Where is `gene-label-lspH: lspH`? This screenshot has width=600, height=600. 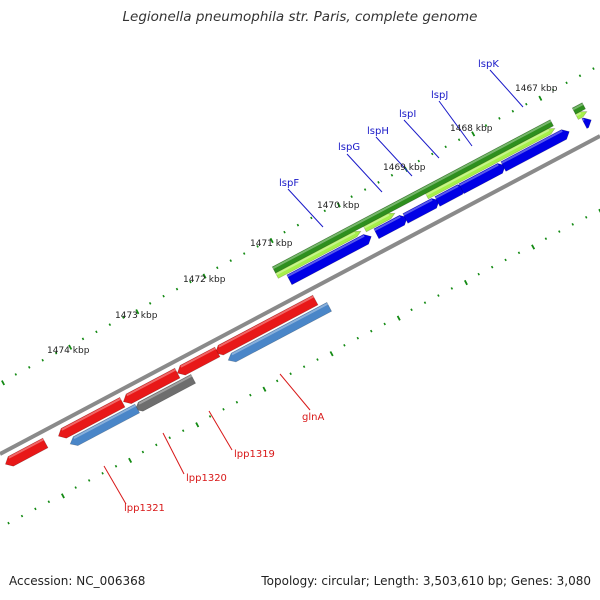 gene-label-lspH: lspH is located at coordinates (378, 131).